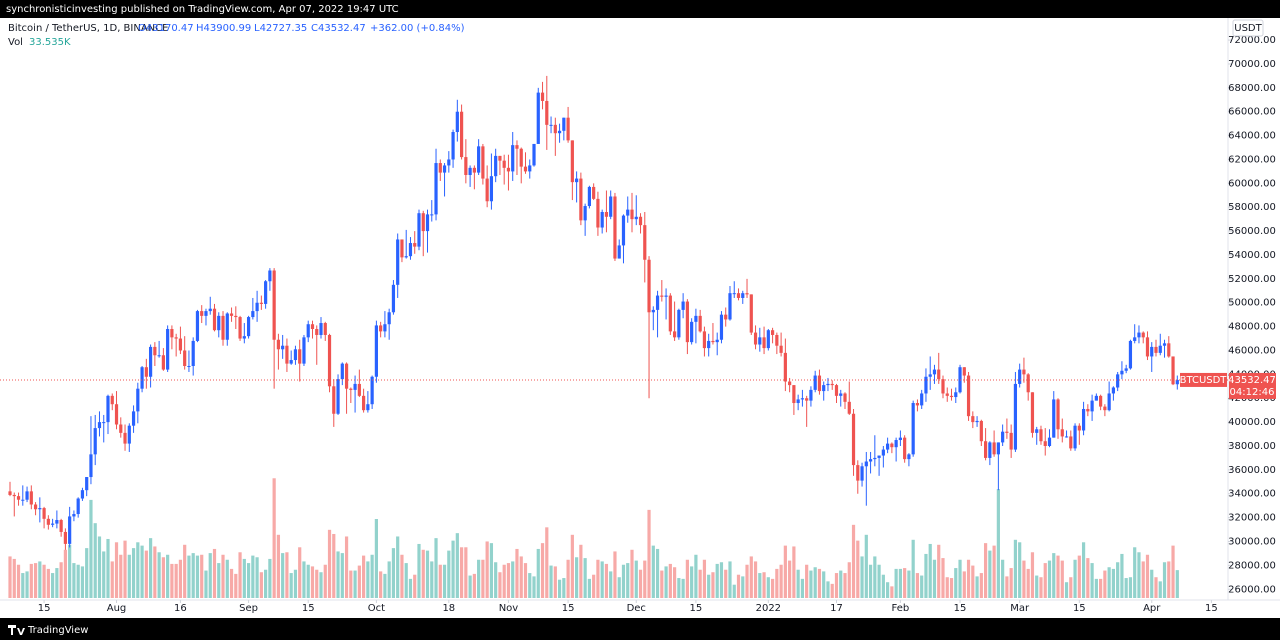 The width and height of the screenshot is (1280, 640). Describe the element at coordinates (1252, 88) in the screenshot. I see `y-tick-label: 68000.00` at that location.